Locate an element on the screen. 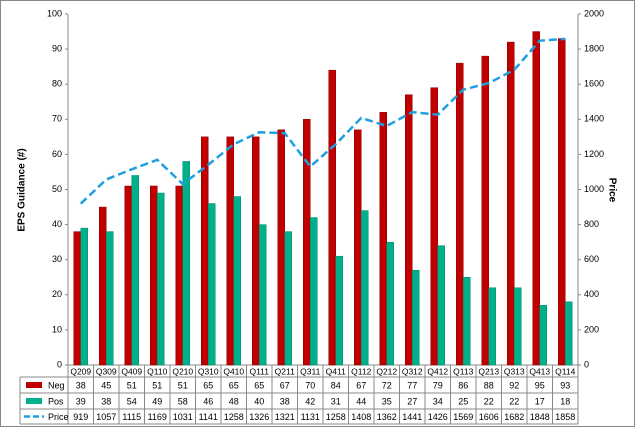 The width and height of the screenshot is (636, 428). y-tick-label: 80 is located at coordinates (57, 84).